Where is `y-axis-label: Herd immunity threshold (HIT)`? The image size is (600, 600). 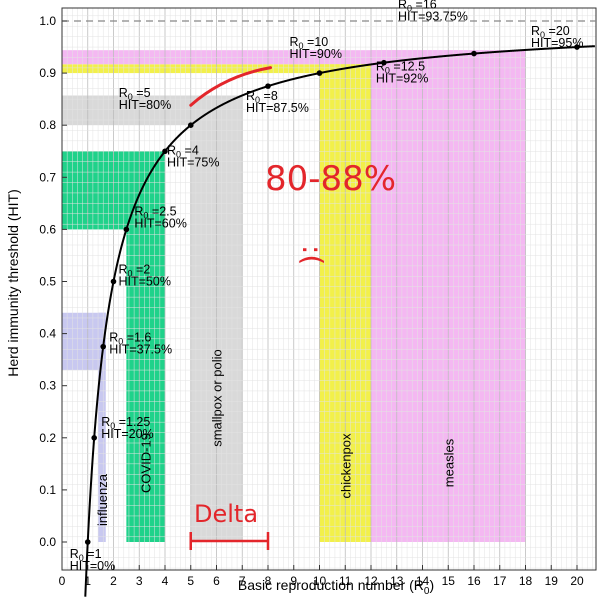
y-axis-label: Herd immunity threshold (HIT) is located at coordinates (13, 283).